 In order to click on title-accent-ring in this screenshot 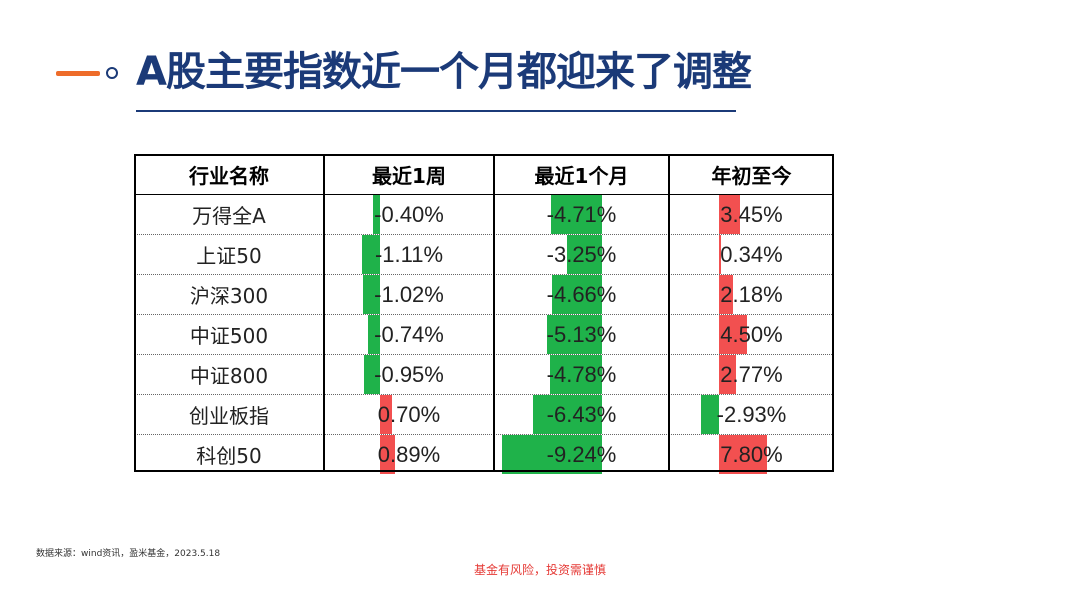, I will do `click(112, 73)`.